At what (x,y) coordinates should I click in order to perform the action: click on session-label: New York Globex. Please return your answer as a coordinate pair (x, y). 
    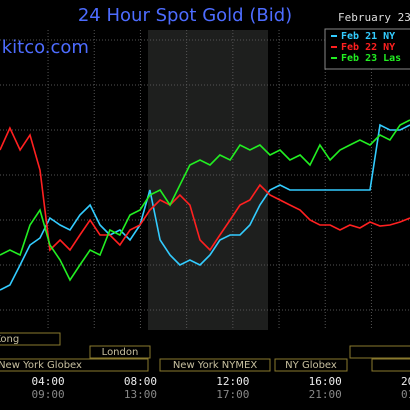
    Looking at the image, I should click on (41, 365).